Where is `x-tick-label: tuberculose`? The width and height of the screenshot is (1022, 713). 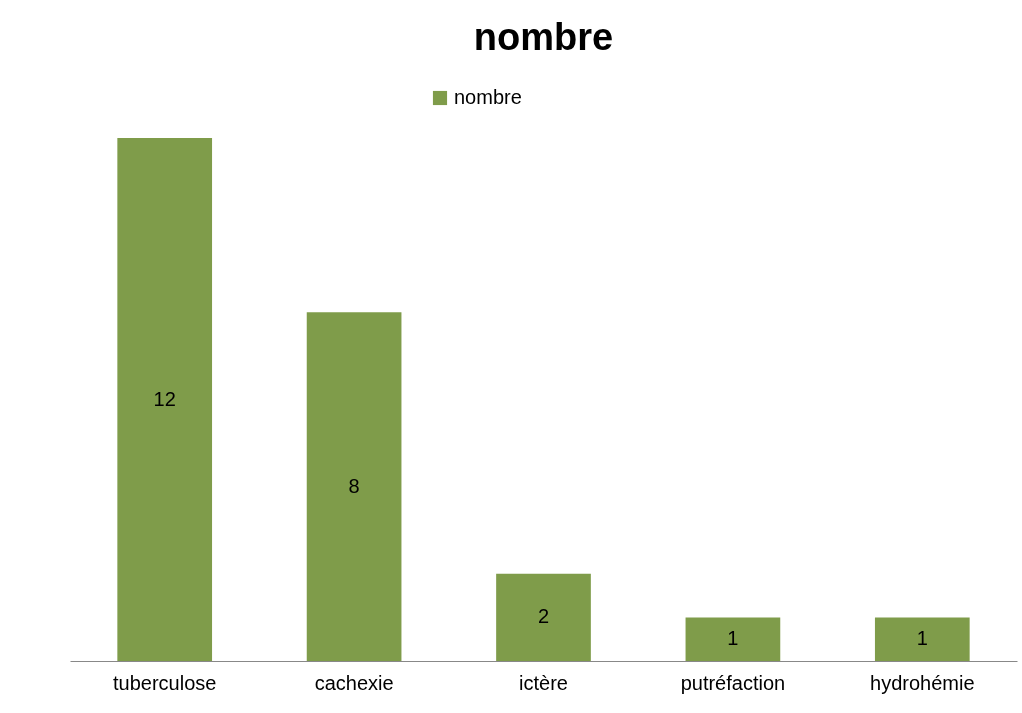 x-tick-label: tuberculose is located at coordinates (165, 682).